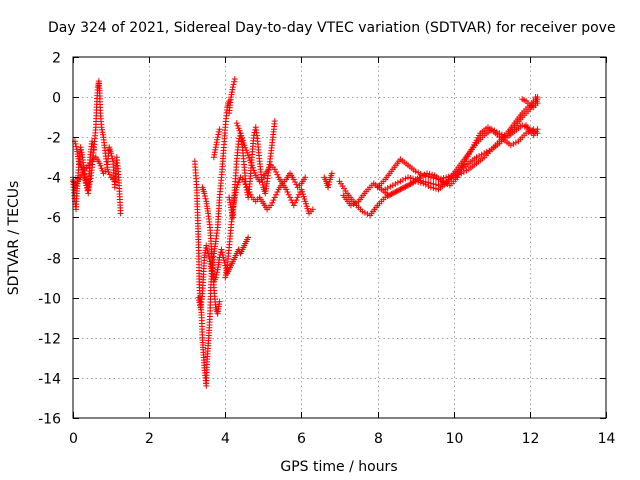  I want to click on x-tick-label: 8, so click(378, 439).